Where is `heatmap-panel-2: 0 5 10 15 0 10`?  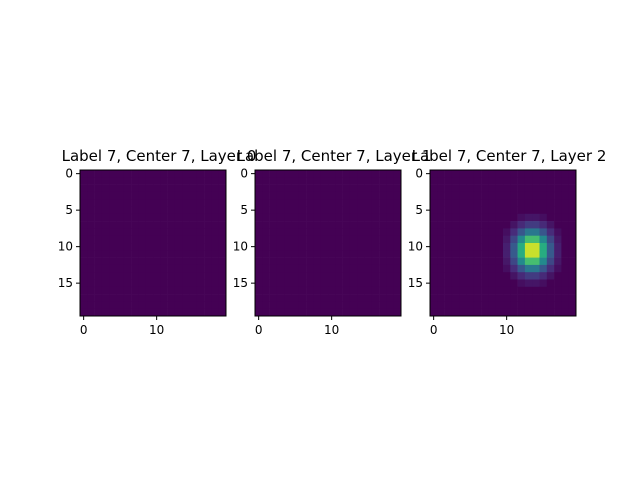
heatmap-panel-2: 0 5 10 15 0 10 is located at coordinates (492, 252).